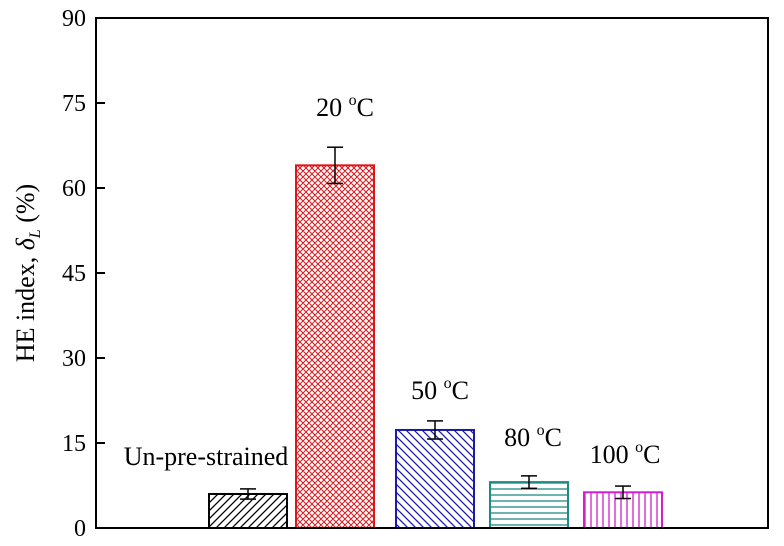 This screenshot has width=784, height=546. What do you see at coordinates (533, 437) in the screenshot?
I see `bar-label: 80 oC` at bounding box center [533, 437].